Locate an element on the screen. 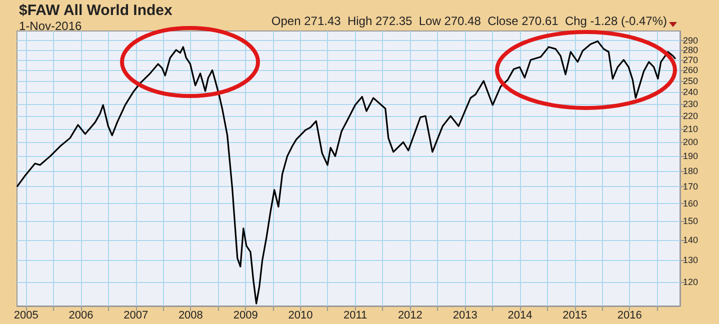 Image resolution: width=719 pixels, height=324 pixels. x-tick-label: 2016 is located at coordinates (629, 316).